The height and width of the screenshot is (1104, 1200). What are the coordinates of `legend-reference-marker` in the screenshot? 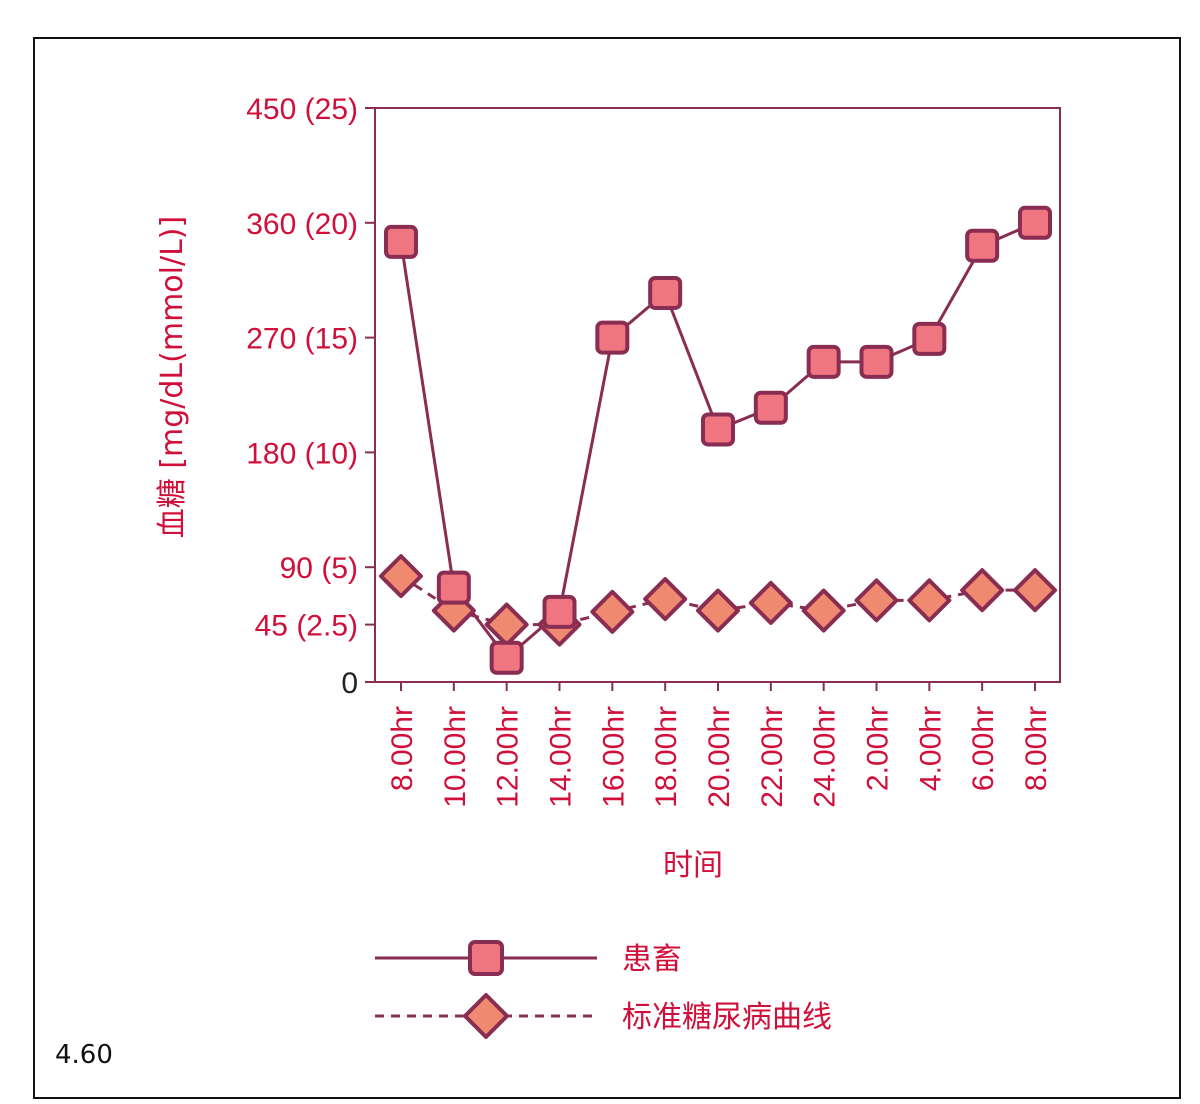 It's located at (486, 1016).